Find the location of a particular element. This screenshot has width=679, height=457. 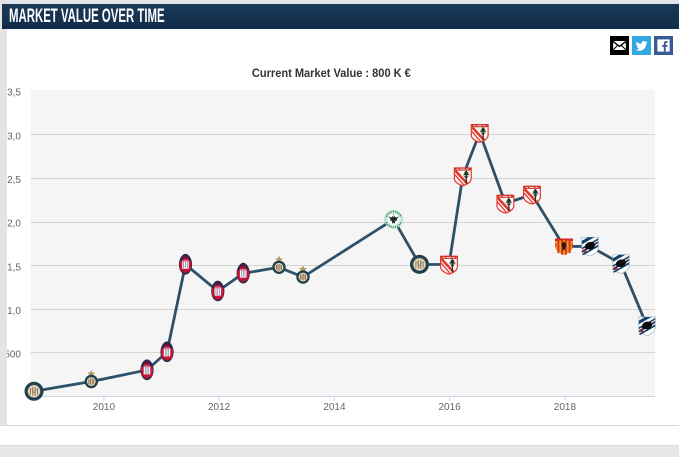

svg-text: 2,5 is located at coordinates (14, 180).